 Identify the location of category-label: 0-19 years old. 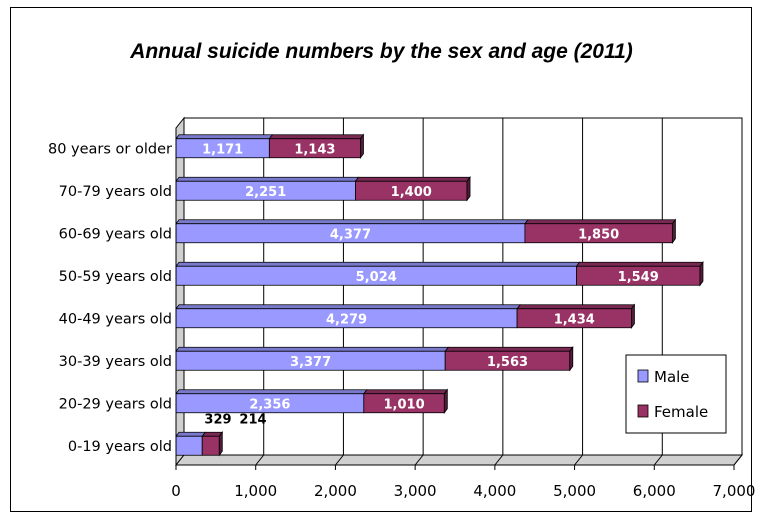
(120, 447).